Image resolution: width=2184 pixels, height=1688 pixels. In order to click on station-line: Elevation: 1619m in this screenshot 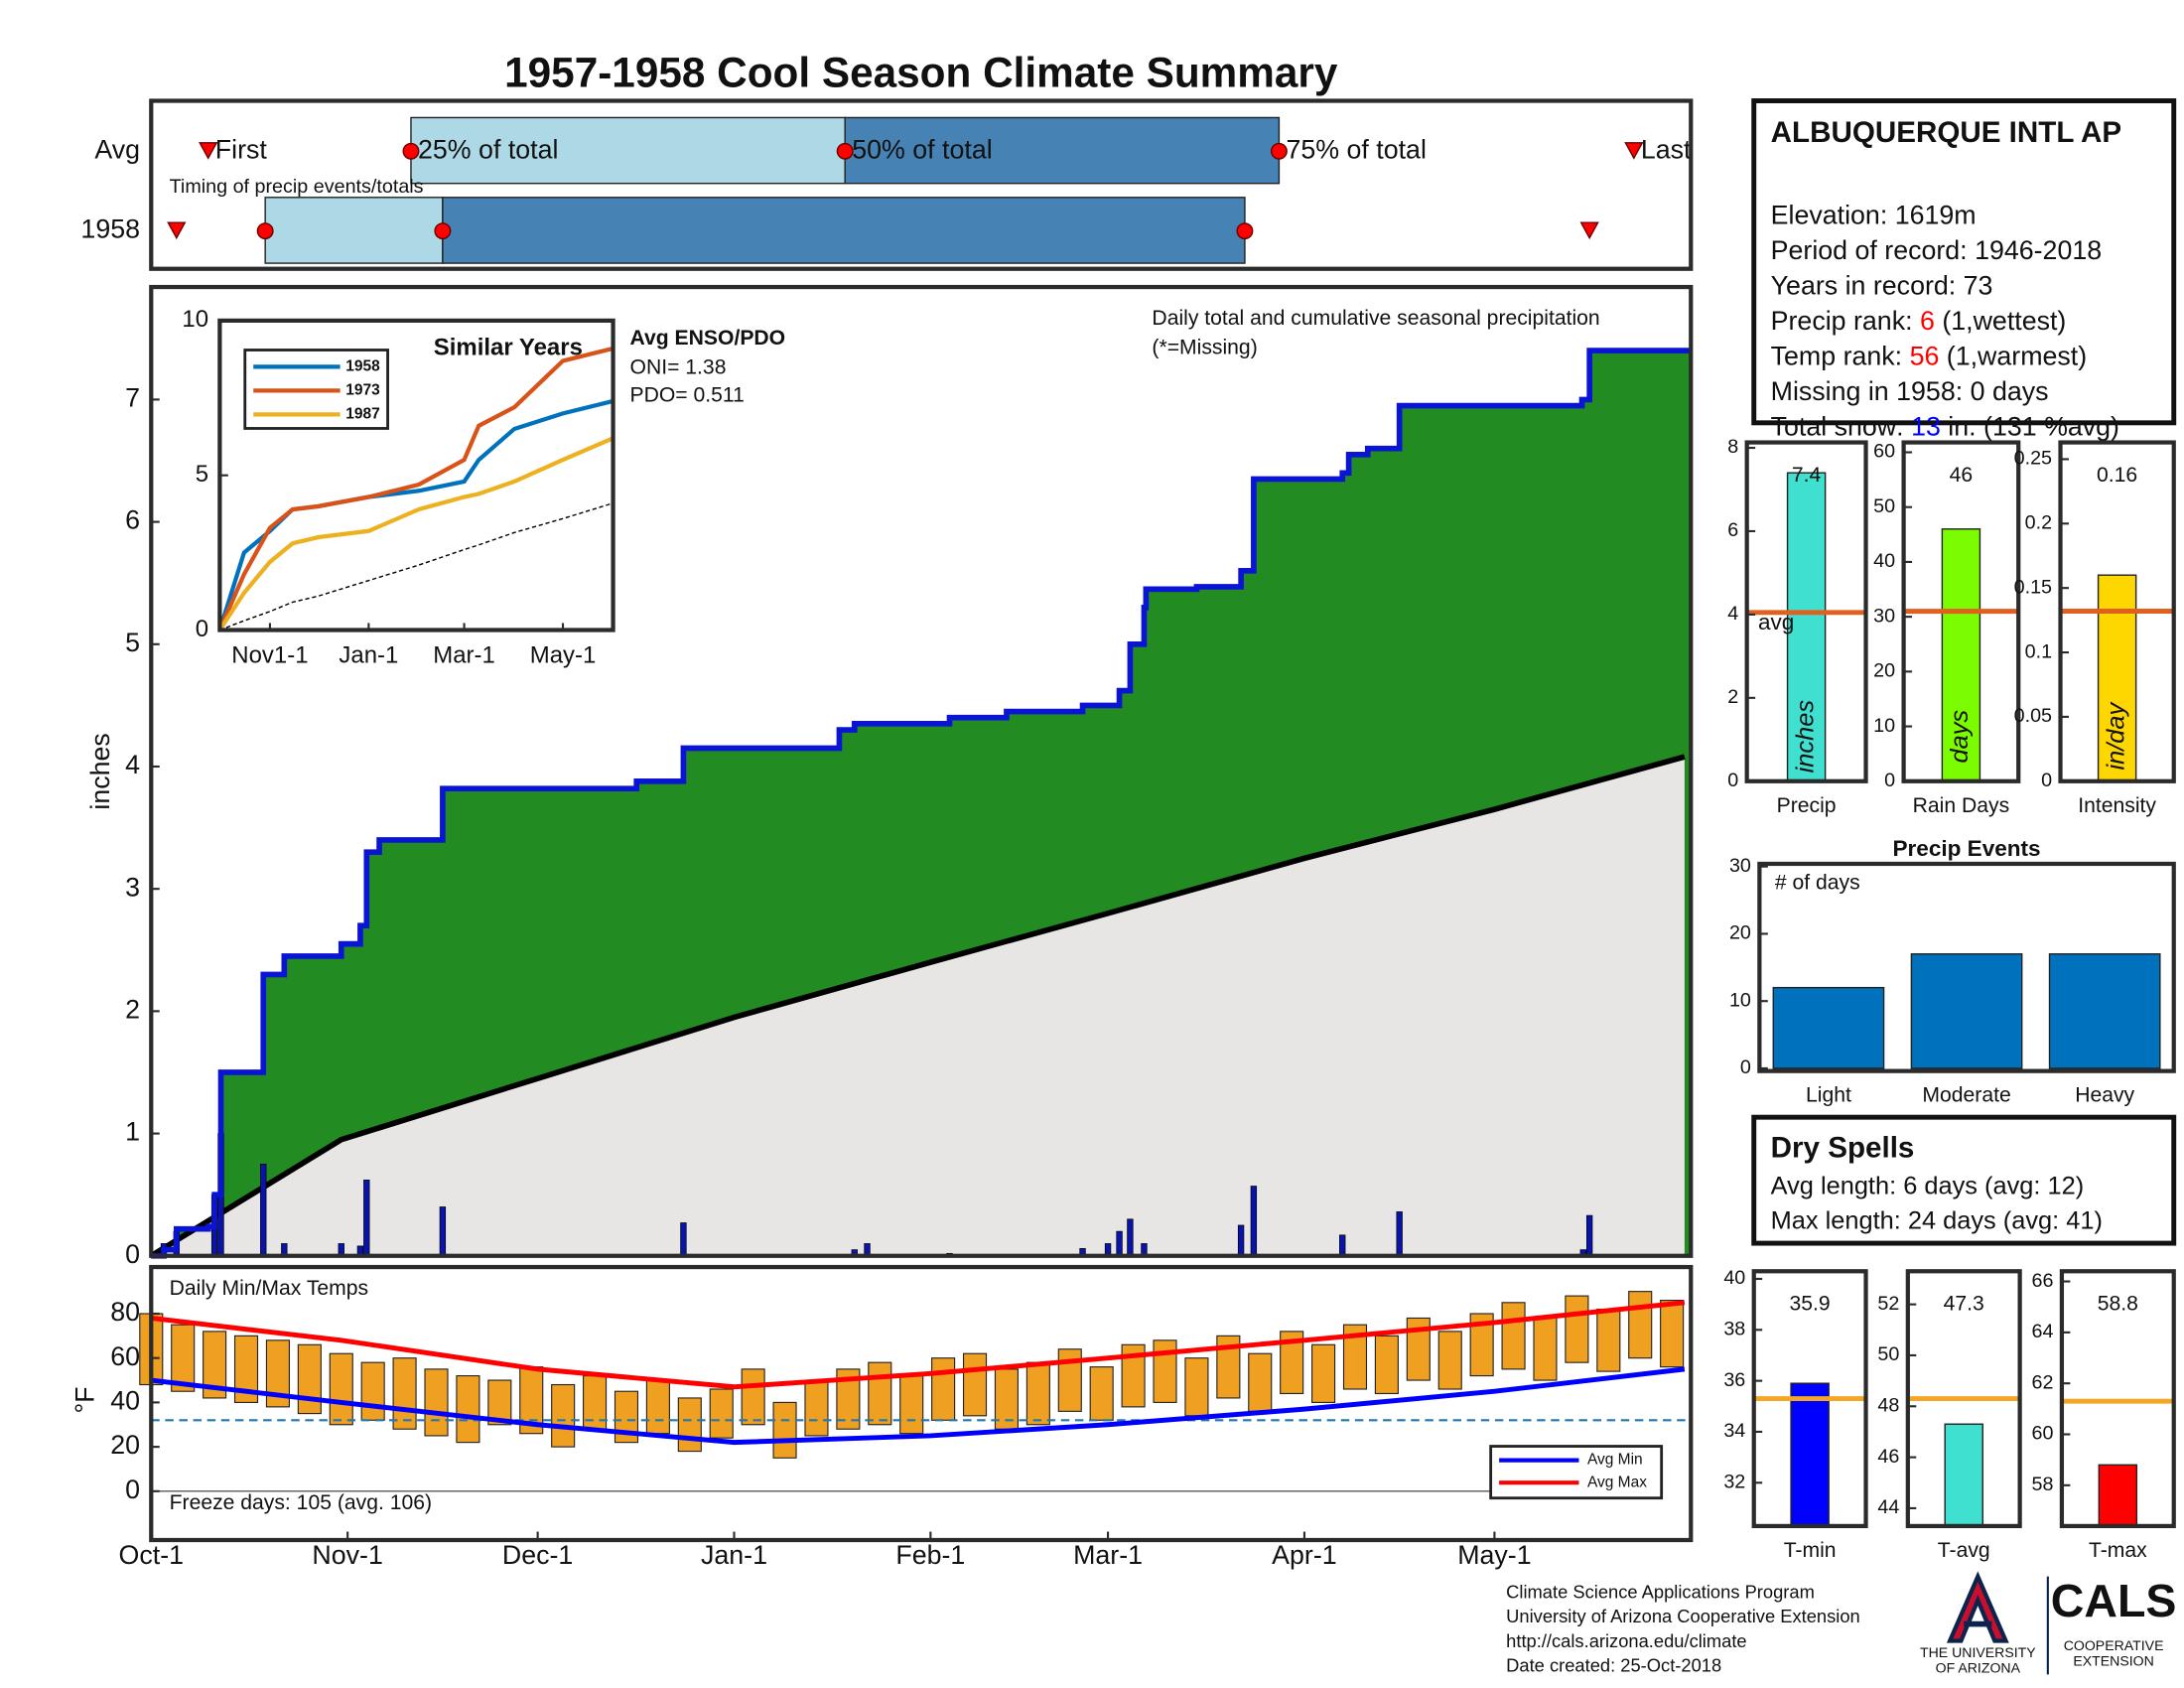, I will do `click(1874, 215)`.